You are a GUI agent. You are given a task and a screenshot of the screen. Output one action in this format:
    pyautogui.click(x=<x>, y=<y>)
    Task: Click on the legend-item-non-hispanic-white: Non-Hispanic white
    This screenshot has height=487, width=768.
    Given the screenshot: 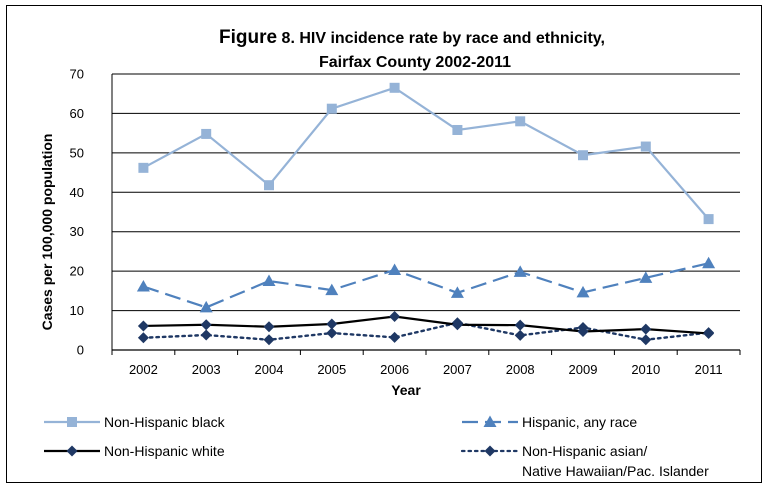 What is the action you would take?
    pyautogui.click(x=134, y=451)
    